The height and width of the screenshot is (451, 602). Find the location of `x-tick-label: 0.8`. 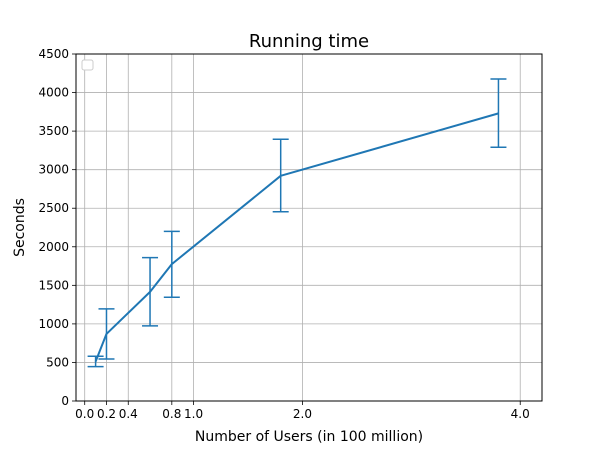

x-tick-label: 0.8 is located at coordinates (171, 414).